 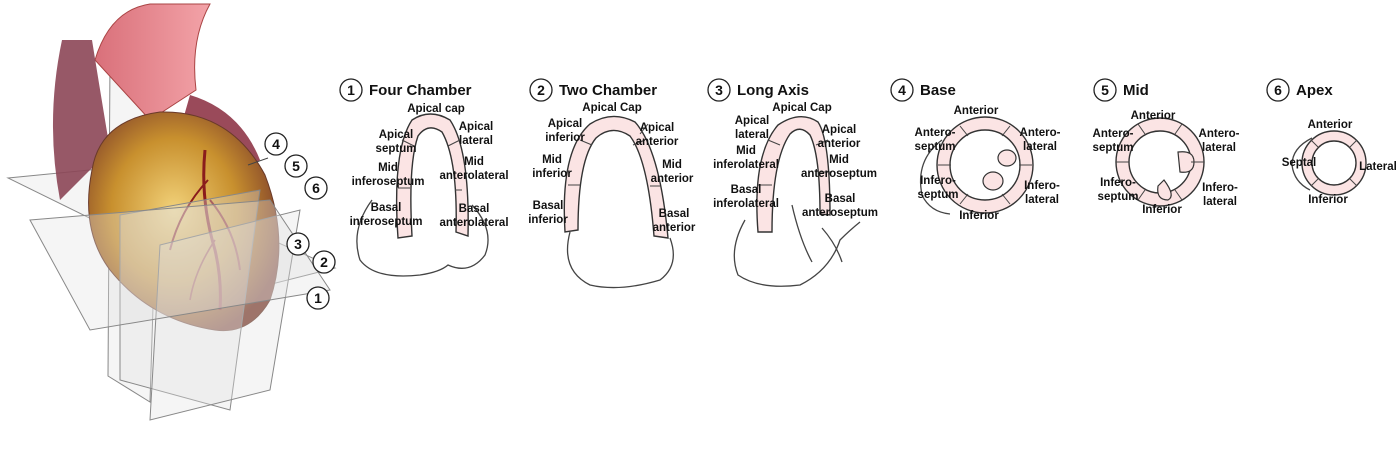 I want to click on view-number: 4, so click(x=902, y=90).